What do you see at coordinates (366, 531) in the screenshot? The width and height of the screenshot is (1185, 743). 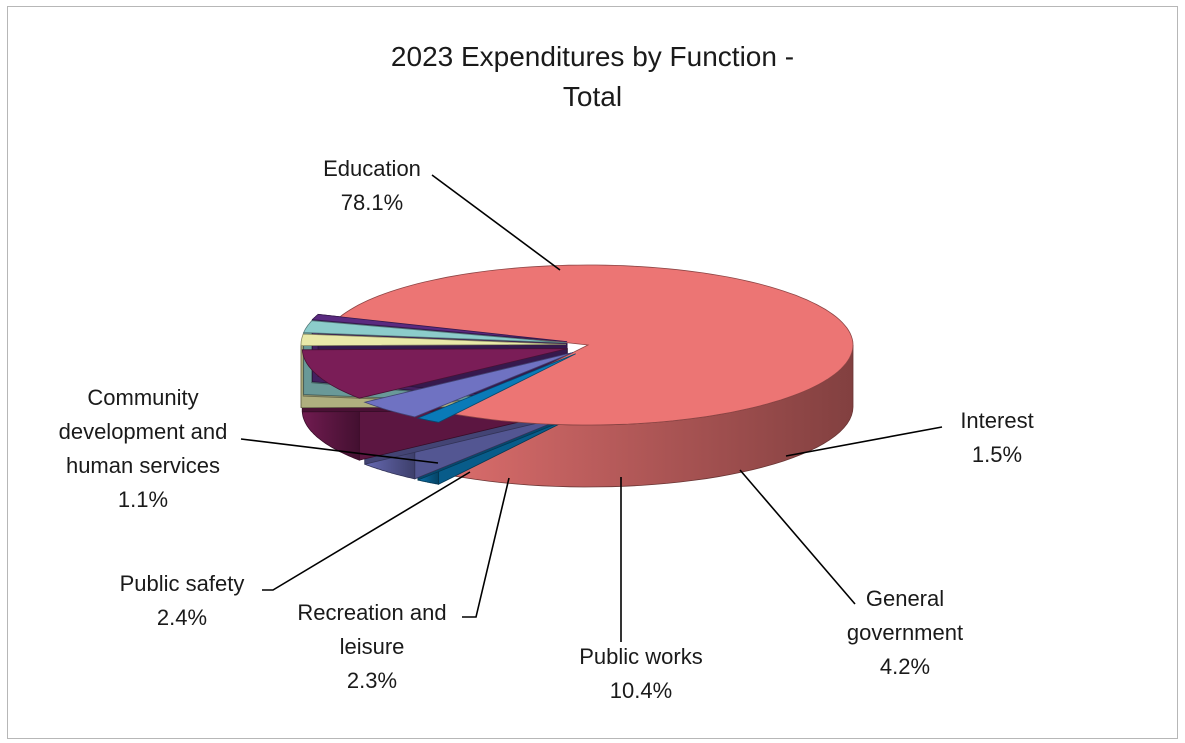 I see `leader-line-public-safety` at bounding box center [366, 531].